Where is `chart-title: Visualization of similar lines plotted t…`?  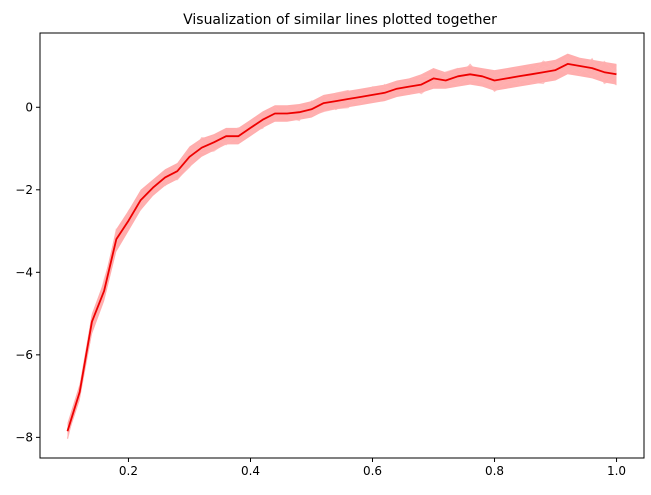 chart-title: Visualization of similar lines plotted t… is located at coordinates (340, 20).